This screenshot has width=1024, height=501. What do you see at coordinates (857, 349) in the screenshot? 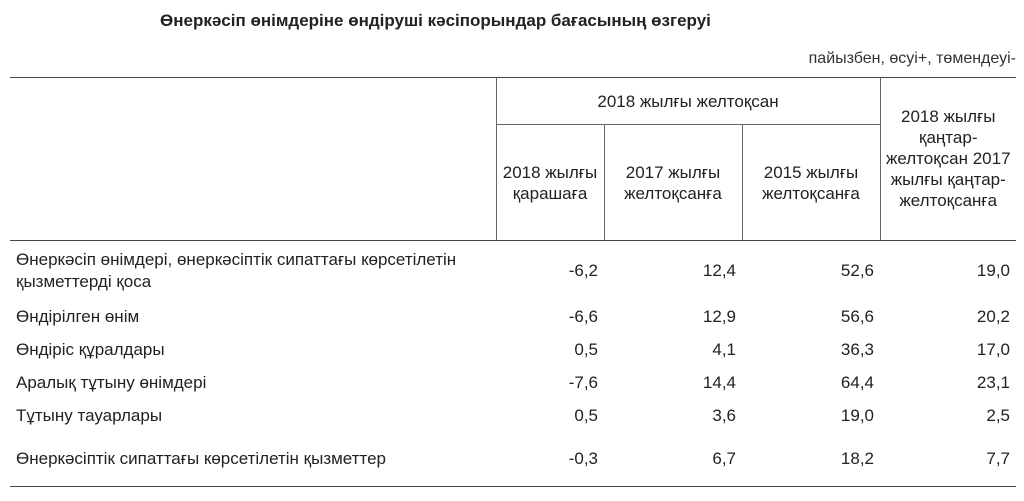
I see `cell-value: 36,3` at bounding box center [857, 349].